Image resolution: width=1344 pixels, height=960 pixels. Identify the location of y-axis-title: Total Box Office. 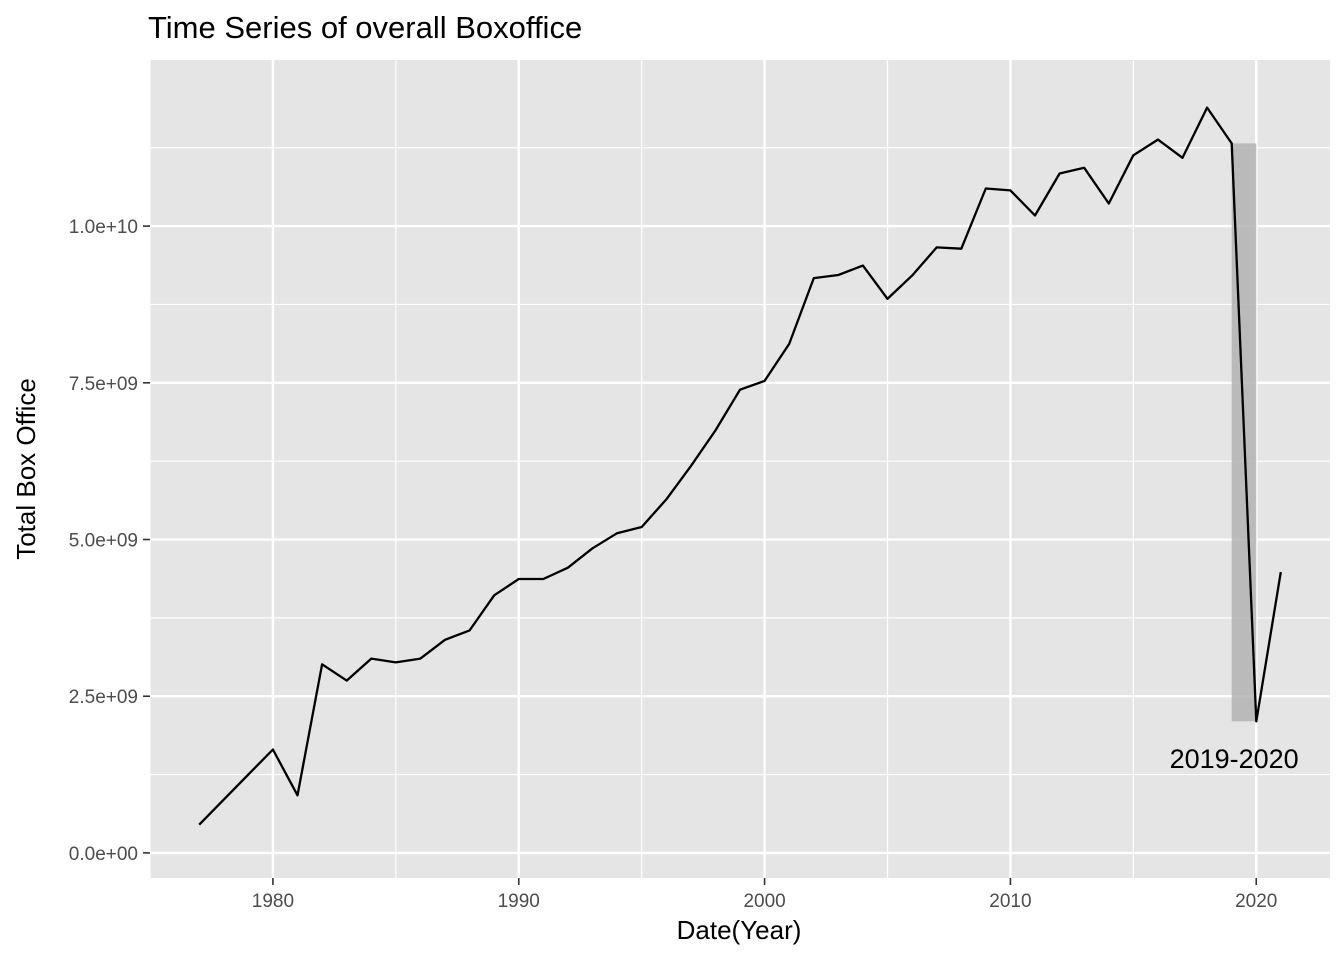
(26, 469).